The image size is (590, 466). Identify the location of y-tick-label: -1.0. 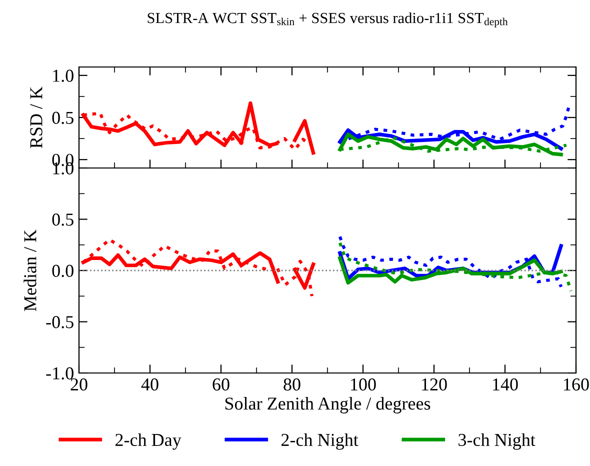
(60, 373).